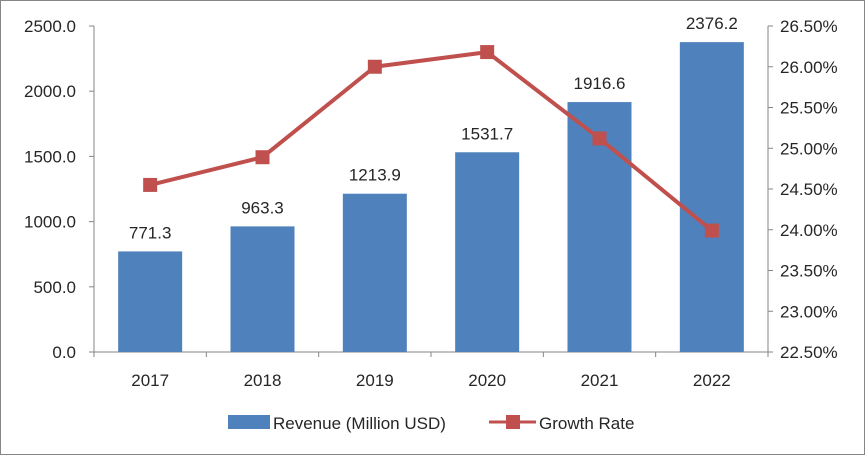 The image size is (865, 455). What do you see at coordinates (430, 380) in the screenshot?
I see `x-tick-labels-group: 2017 2018 2019 2020 2021 2022` at bounding box center [430, 380].